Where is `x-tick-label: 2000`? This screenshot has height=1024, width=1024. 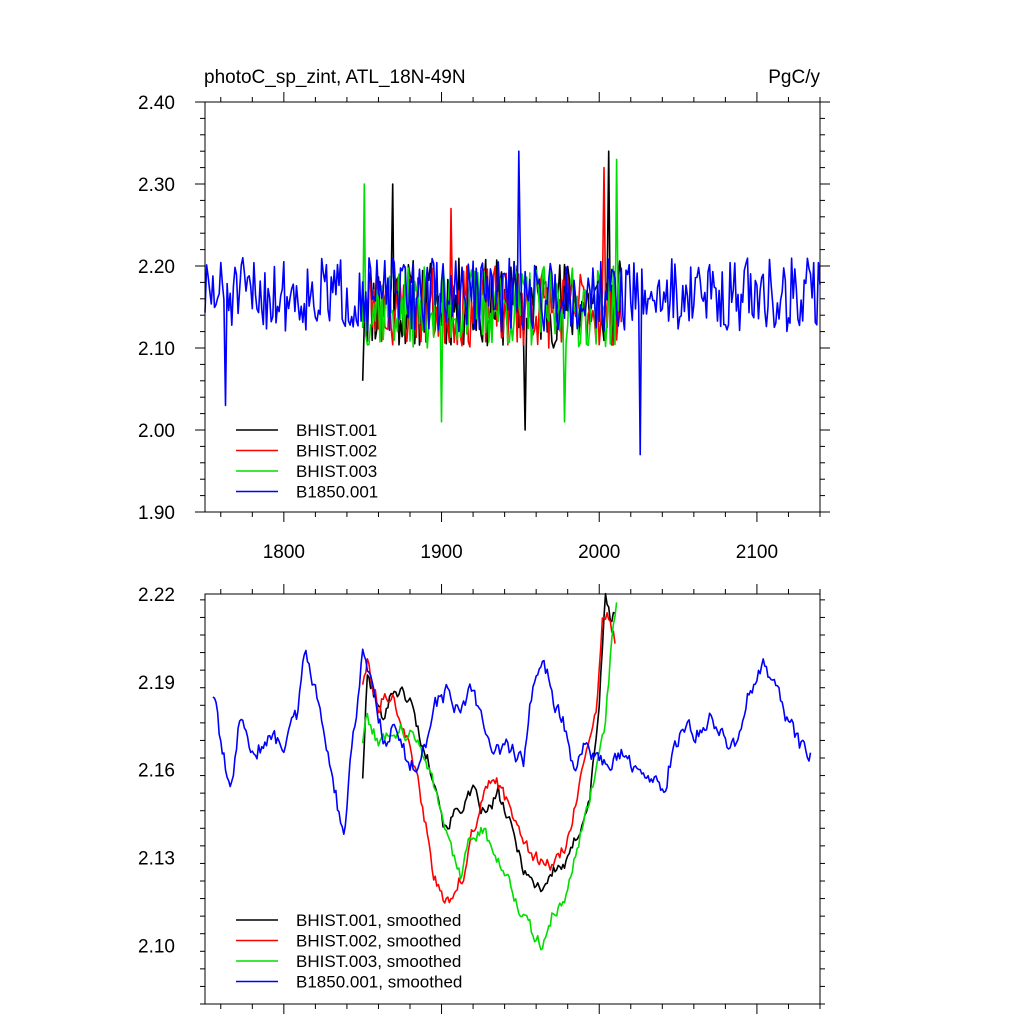 x-tick-label: 2000 is located at coordinates (599, 552).